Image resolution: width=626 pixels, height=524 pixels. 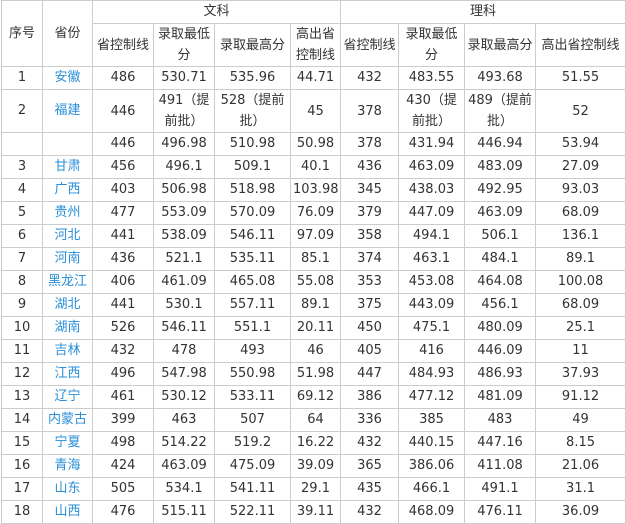 What do you see at coordinates (313, 420) in the screenshot?
I see `table-row: 14 内蒙古 399 463 507 64 336 385 483 49` at bounding box center [313, 420].